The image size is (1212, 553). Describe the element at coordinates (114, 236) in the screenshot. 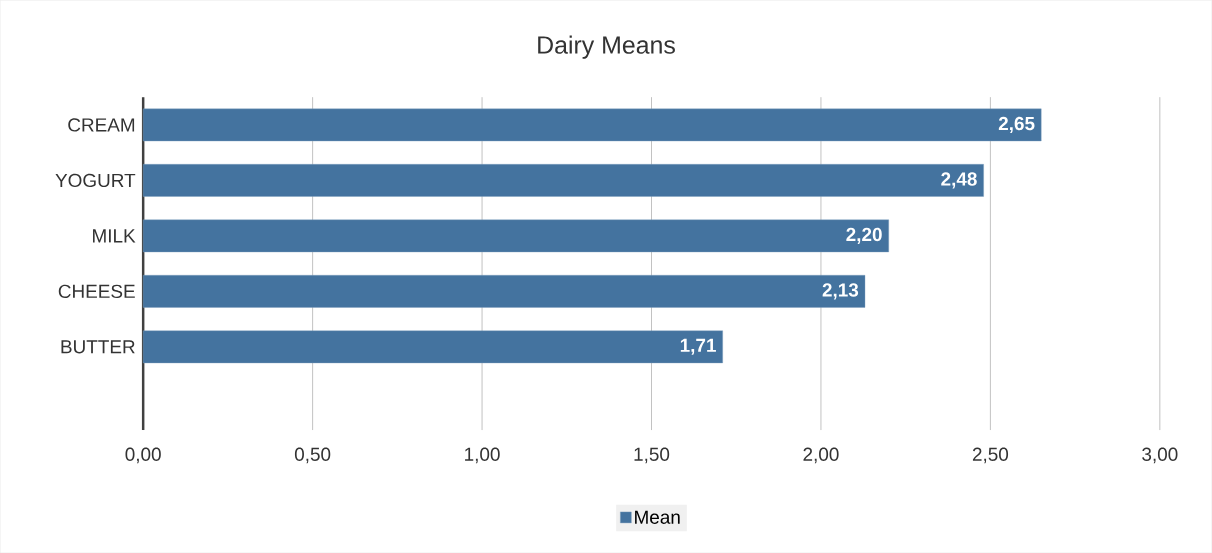

I see `y-tick-label: MILK` at that location.